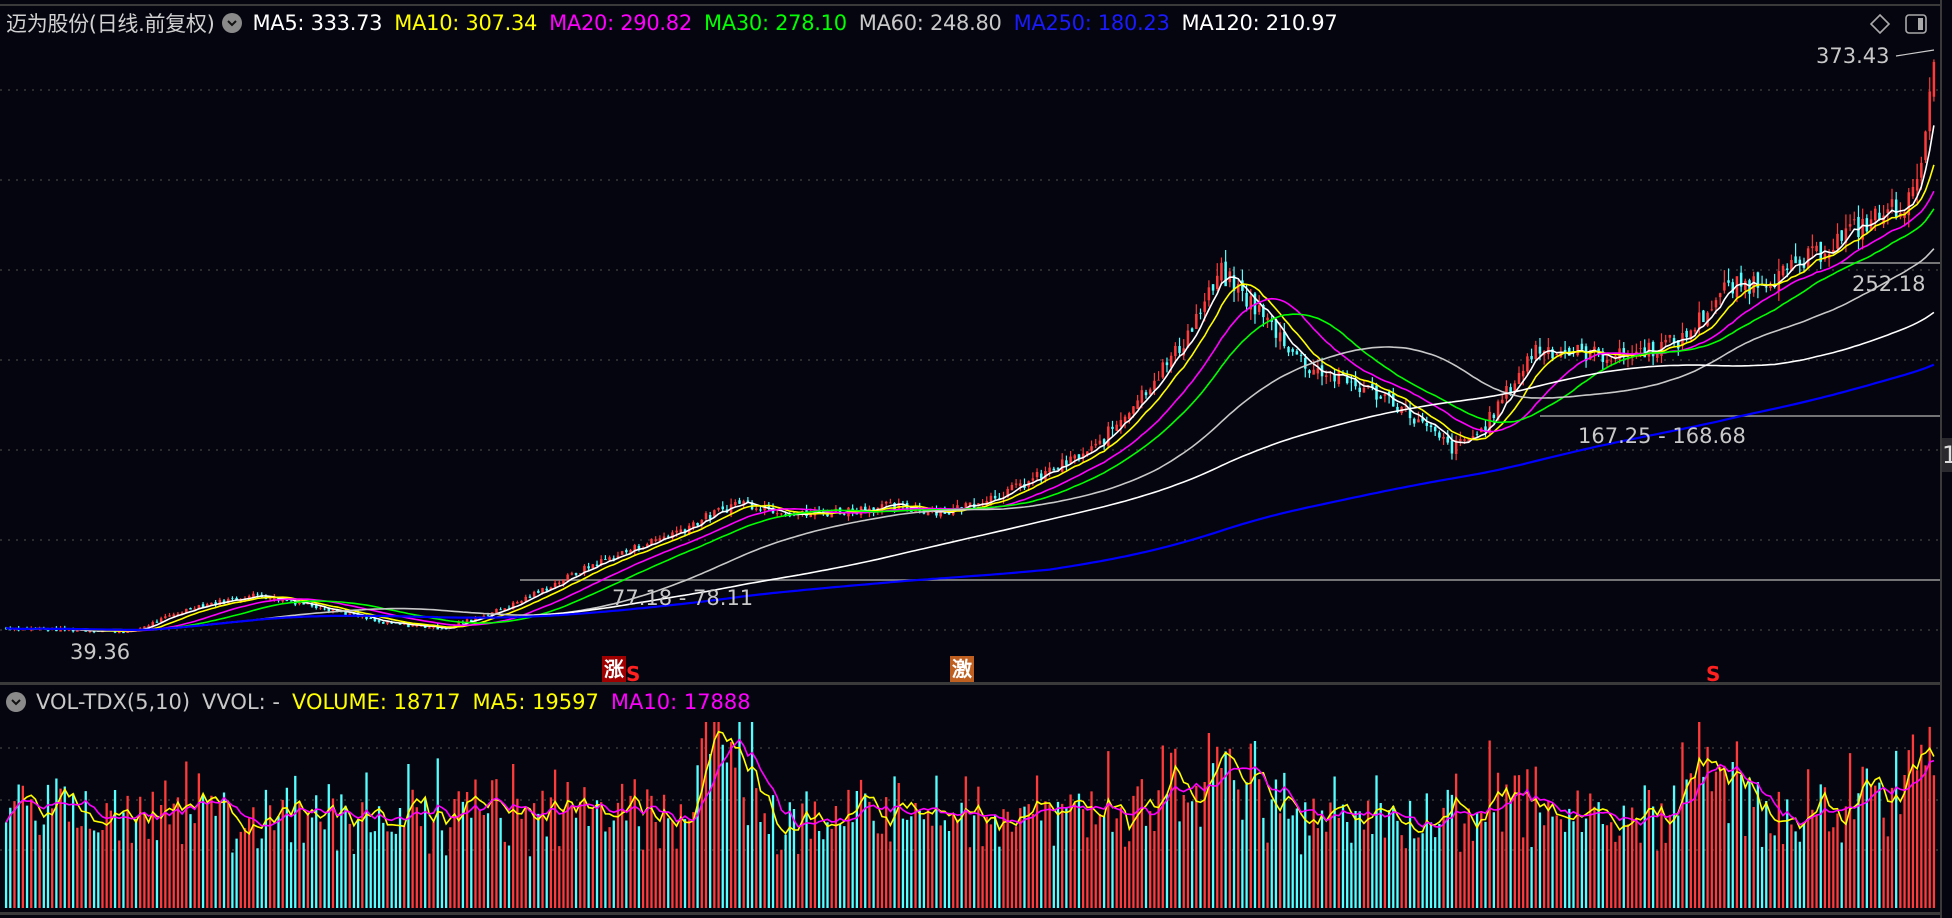 Image resolution: width=1952 pixels, height=918 pixels. I want to click on ma5-label: MA5: 333.73, so click(317, 23).